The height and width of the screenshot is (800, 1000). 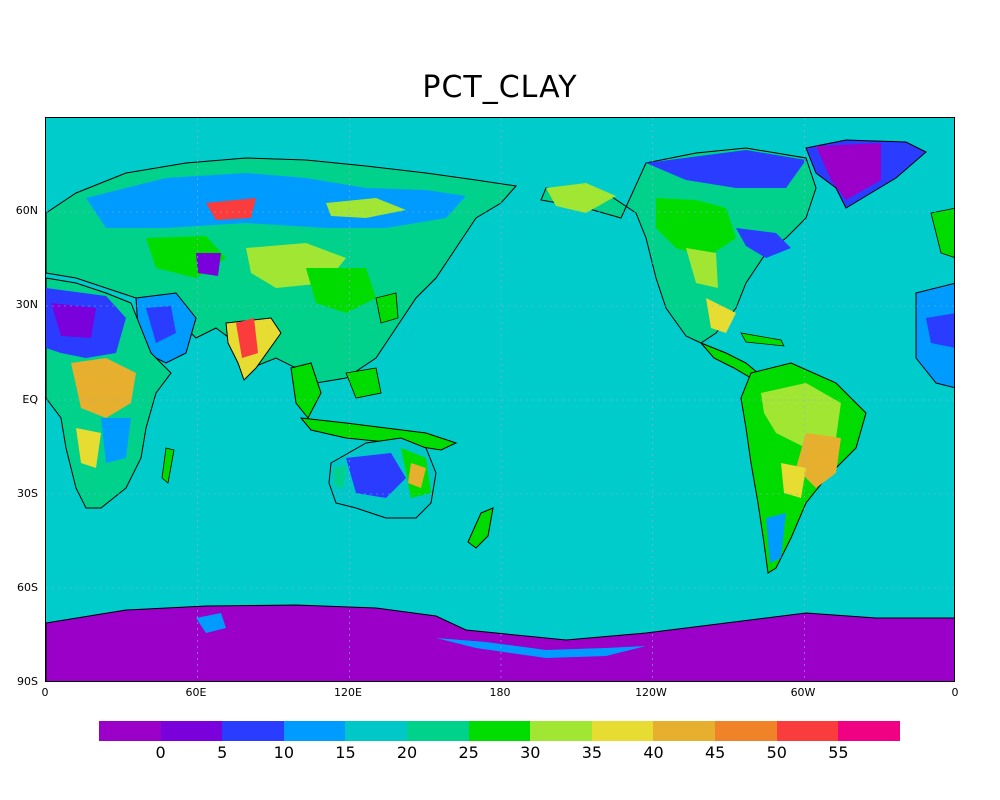 I want to click on lon-label-0-right: 0, so click(x=955, y=692).